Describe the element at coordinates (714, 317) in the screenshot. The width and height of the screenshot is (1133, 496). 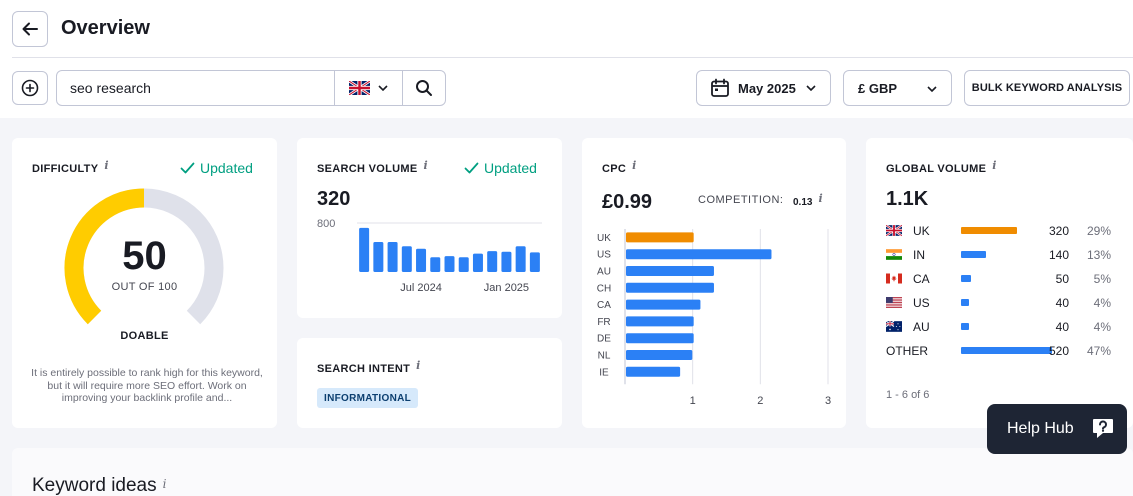
I see `cpc-chart: 1 2 3 UK US AU CH CA FR DE NL IE` at that location.